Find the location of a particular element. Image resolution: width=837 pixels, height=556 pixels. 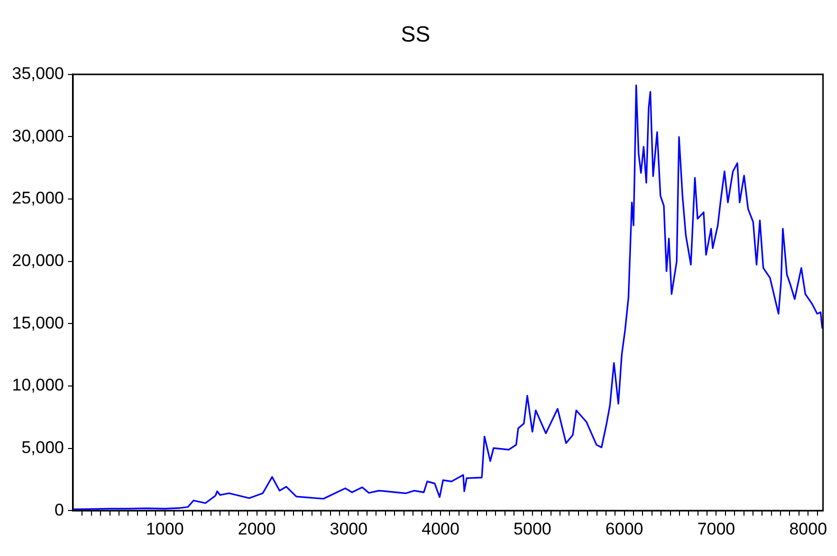

y-tick-label: 0 is located at coordinates (59, 510).